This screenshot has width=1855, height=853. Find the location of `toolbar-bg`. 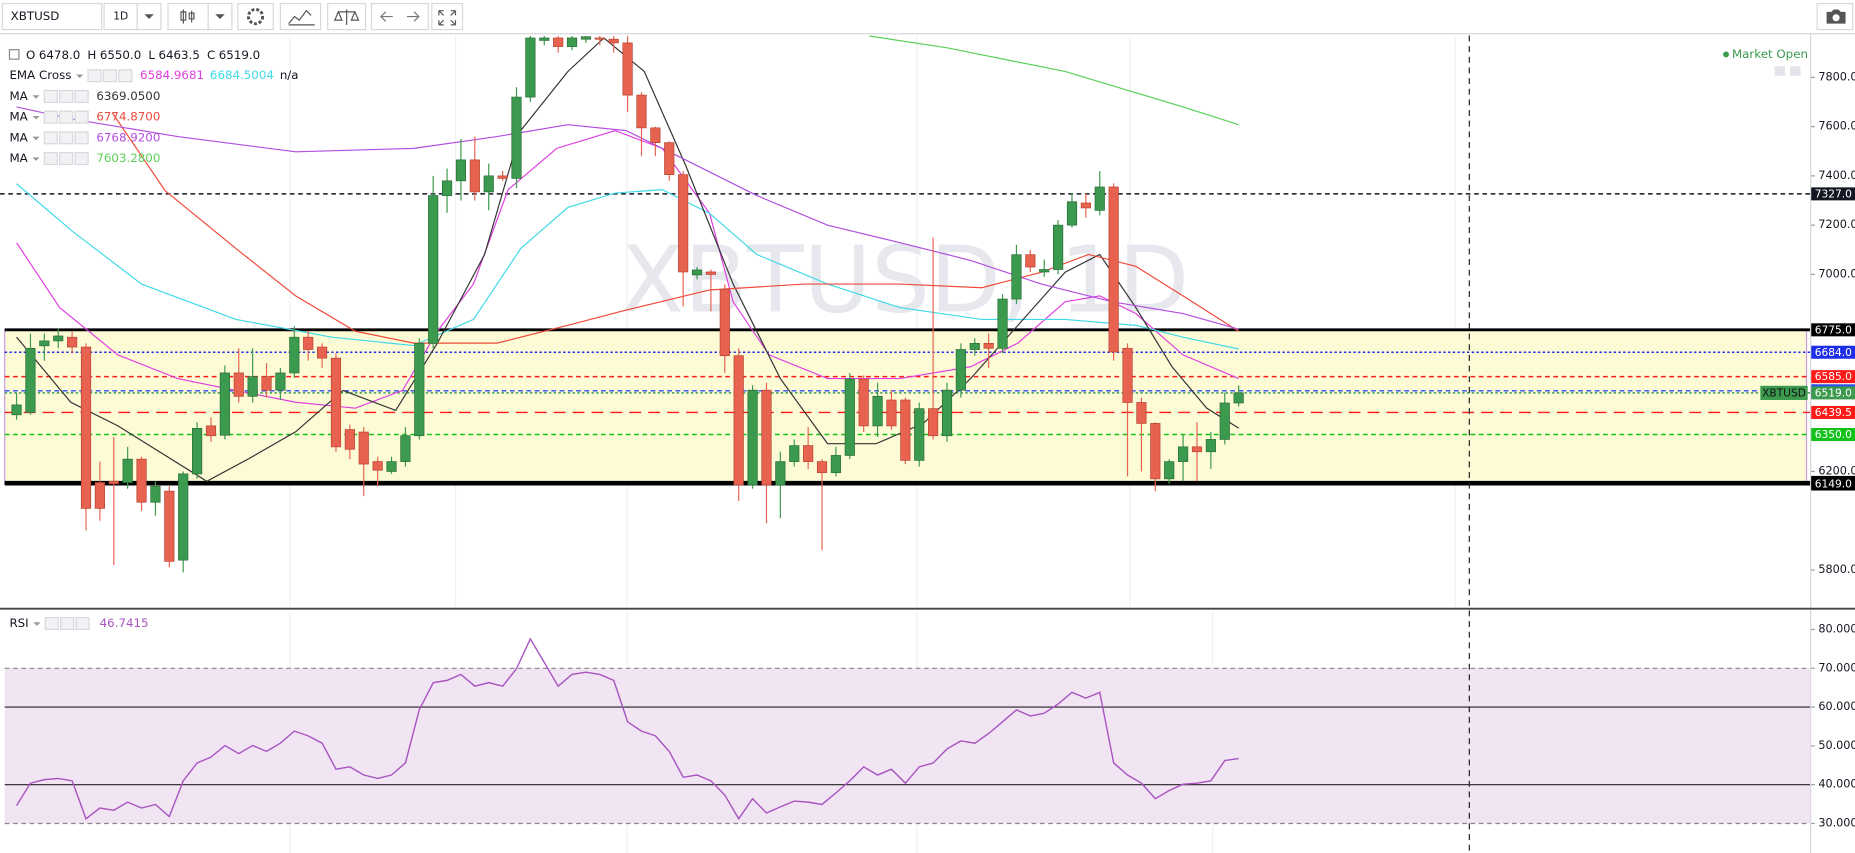

toolbar-bg is located at coordinates (927, 17).